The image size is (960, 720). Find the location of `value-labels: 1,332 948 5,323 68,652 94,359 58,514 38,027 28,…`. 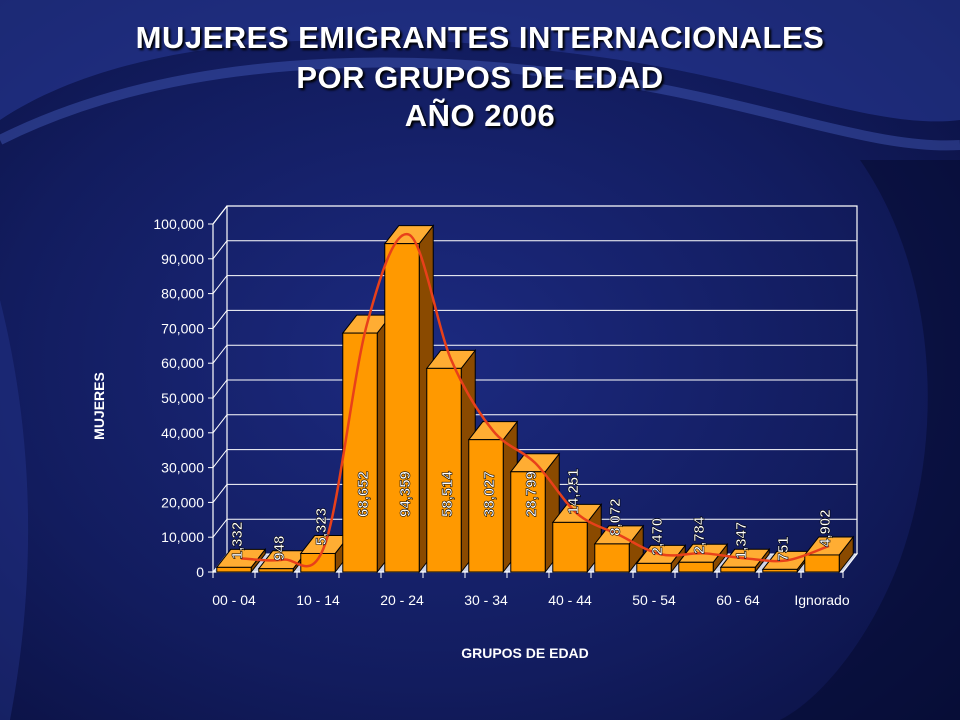

value-labels: 1,332 948 5,323 68,652 94,359 58,514 38,027 28,… is located at coordinates (532, 514).